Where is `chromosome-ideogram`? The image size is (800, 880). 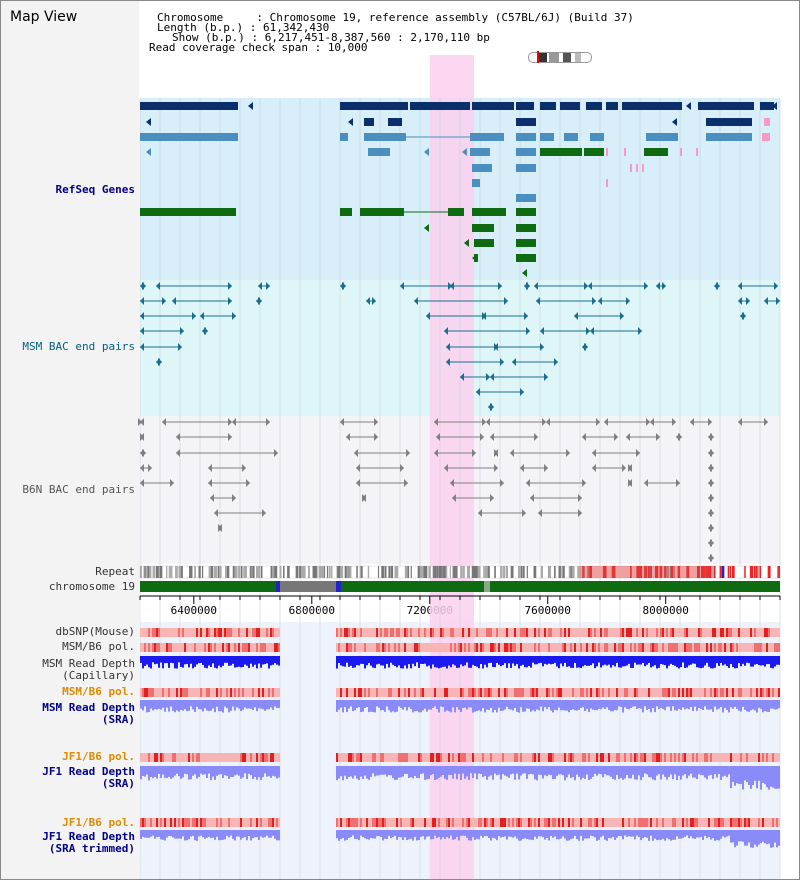 chromosome-ideogram is located at coordinates (560, 57).